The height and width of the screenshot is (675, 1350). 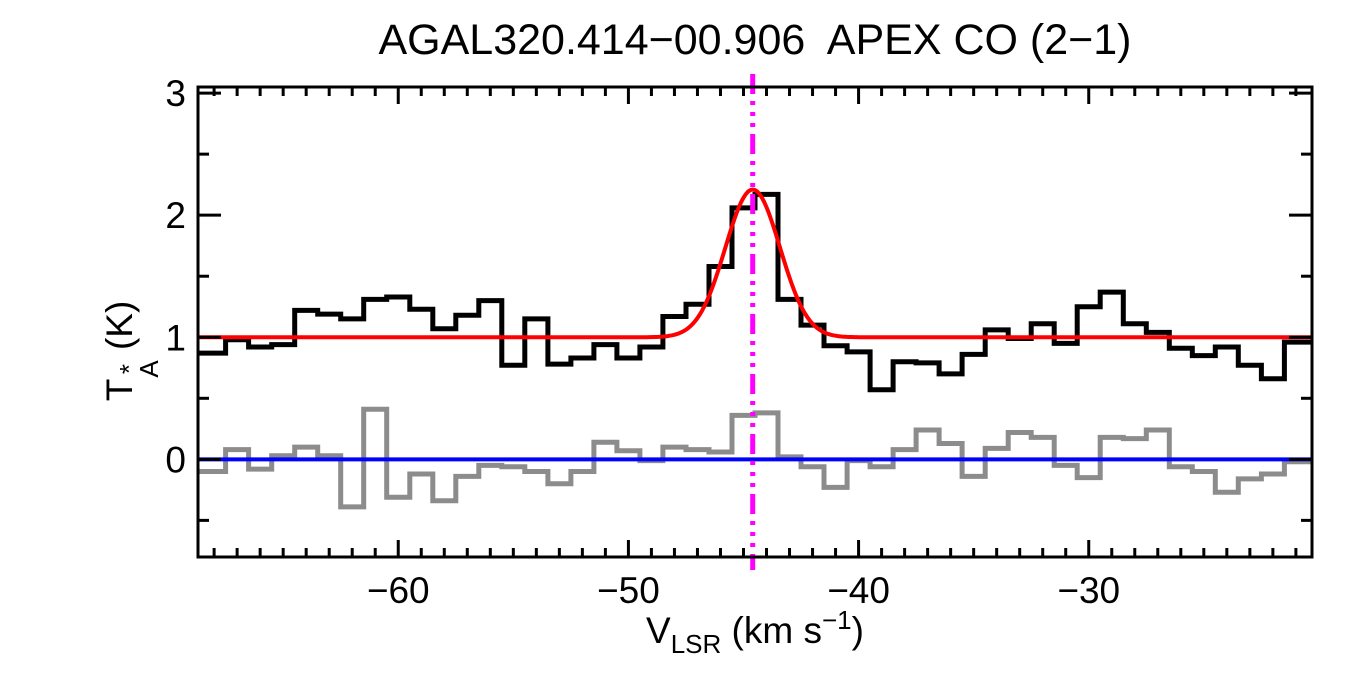 I want to click on plot-title: AGAL320.414−00.906 APEX CO (2−1), so click(x=755, y=40).